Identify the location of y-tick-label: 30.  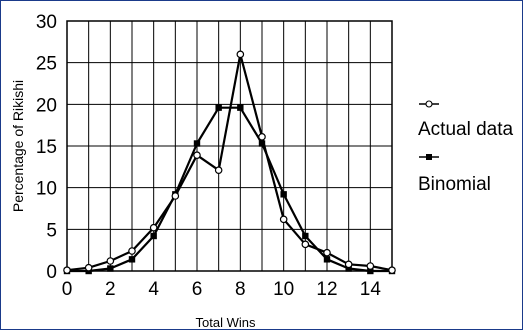
(46, 22).